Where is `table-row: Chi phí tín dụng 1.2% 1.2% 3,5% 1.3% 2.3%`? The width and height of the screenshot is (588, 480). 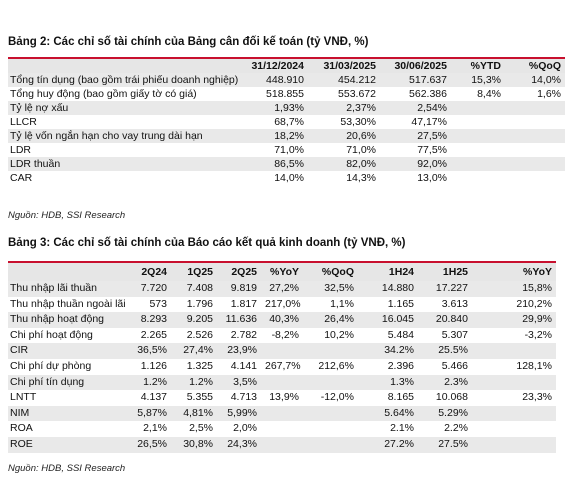 table-row: Chi phí tín dụng 1.2% 1.2% 3,5% 1.3% 2.3% is located at coordinates (282, 382).